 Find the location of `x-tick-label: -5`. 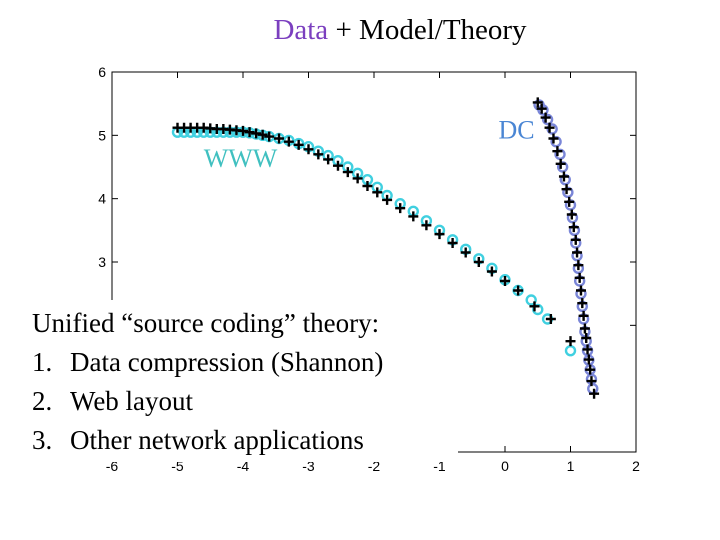

x-tick-label: -5 is located at coordinates (177, 466).